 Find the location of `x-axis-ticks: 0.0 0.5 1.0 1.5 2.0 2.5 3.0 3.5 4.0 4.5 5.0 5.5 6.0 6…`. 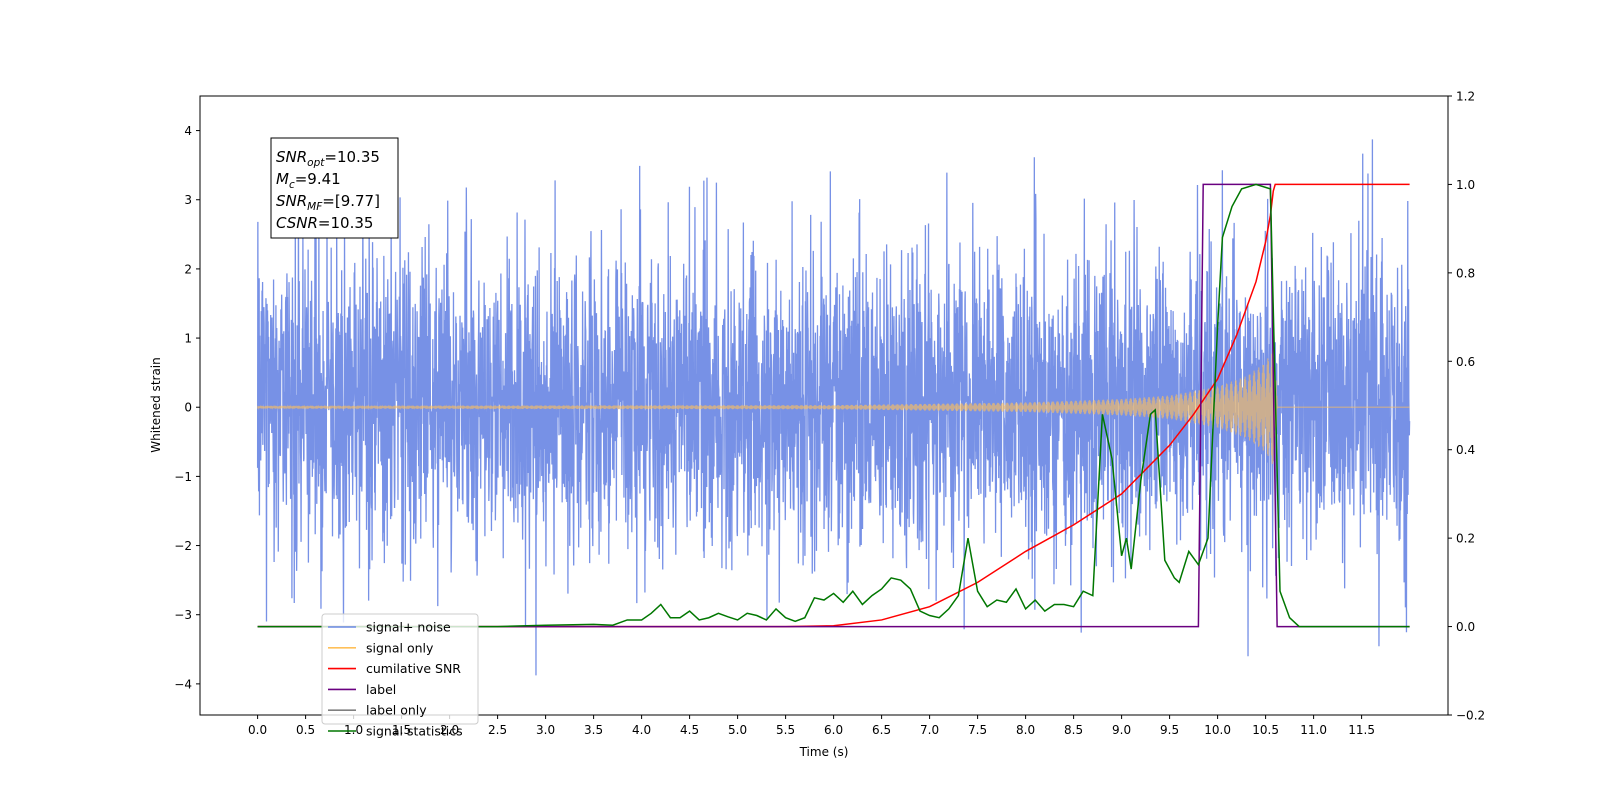

x-axis-ticks: 0.0 0.5 1.0 1.5 2.0 2.5 3.0 3.5 4.0 4.5 5.0 5.5 6.0 6… is located at coordinates (811, 726).